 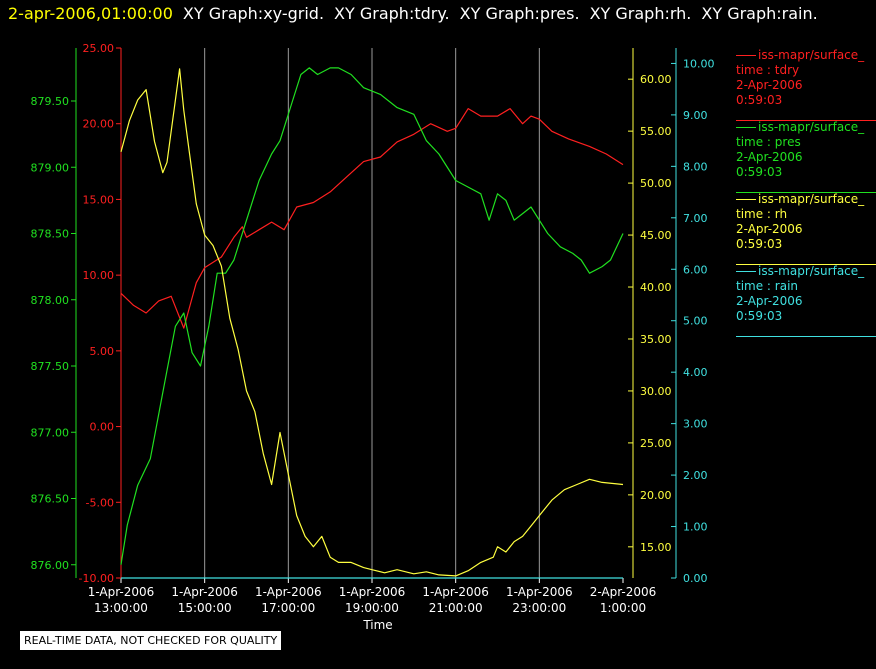 What do you see at coordinates (539, 608) in the screenshot?
I see `x-tick-label-time: 23:00:00` at bounding box center [539, 608].